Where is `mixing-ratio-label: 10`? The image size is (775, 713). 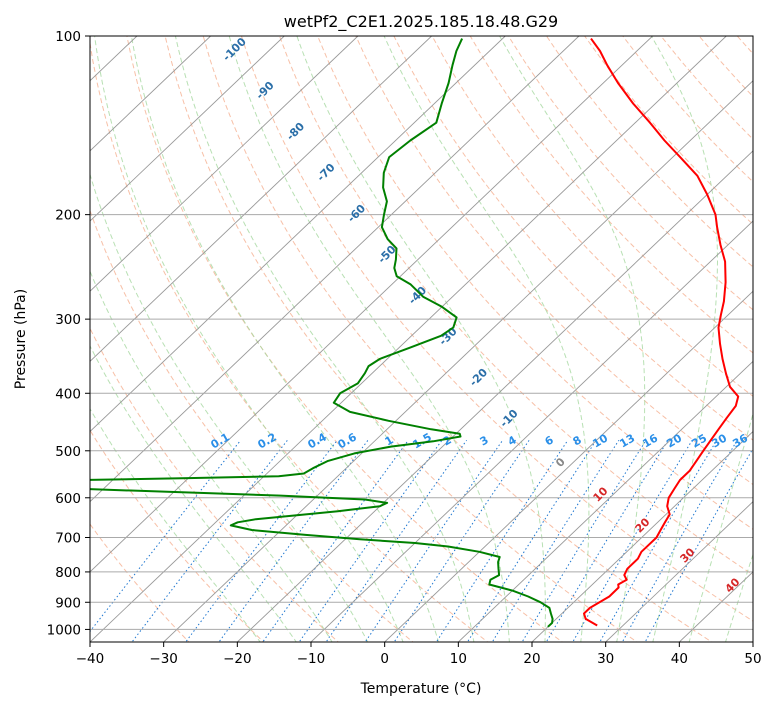 mixing-ratio-label: 10 is located at coordinates (600, 440).